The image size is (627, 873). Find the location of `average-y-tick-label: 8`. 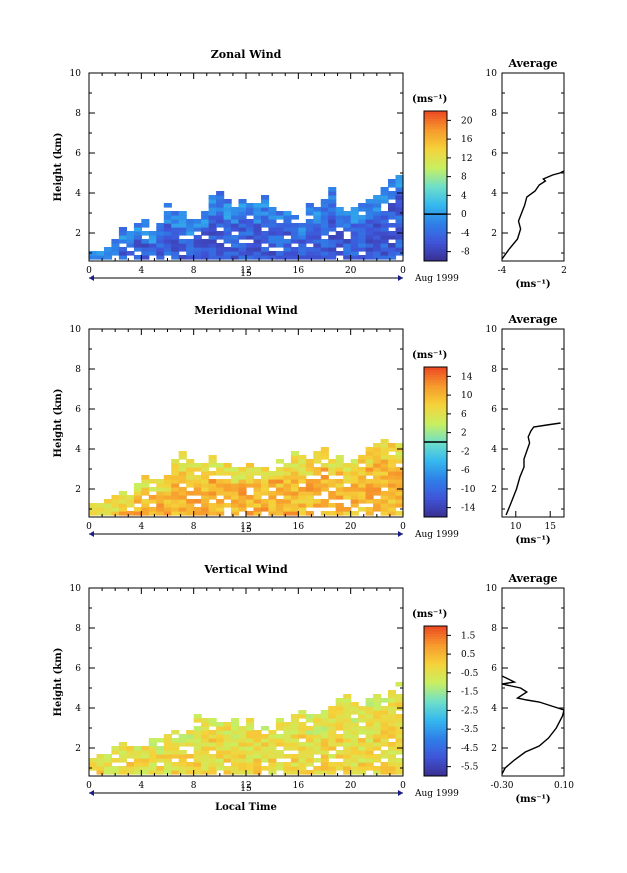

average-y-tick-label: 8 is located at coordinates (494, 629).